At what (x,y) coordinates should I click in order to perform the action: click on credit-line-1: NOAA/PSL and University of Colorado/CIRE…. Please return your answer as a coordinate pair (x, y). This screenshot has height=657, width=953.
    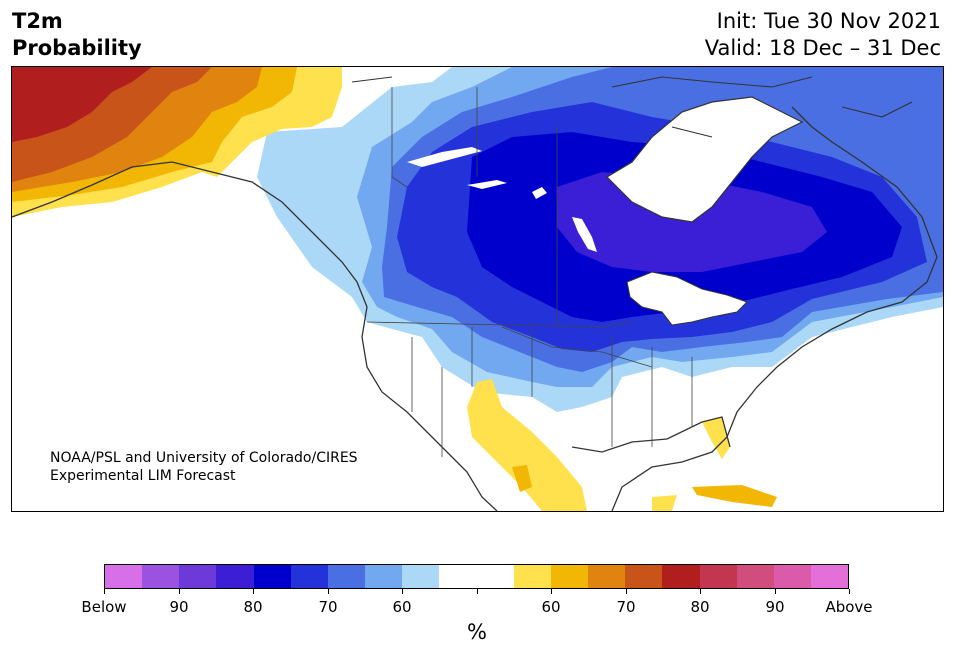
    Looking at the image, I should click on (204, 458).